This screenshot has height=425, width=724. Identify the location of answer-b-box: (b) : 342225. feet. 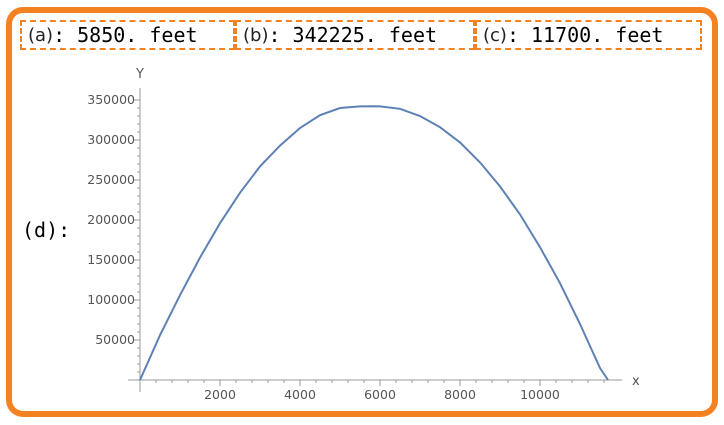
(355, 35).